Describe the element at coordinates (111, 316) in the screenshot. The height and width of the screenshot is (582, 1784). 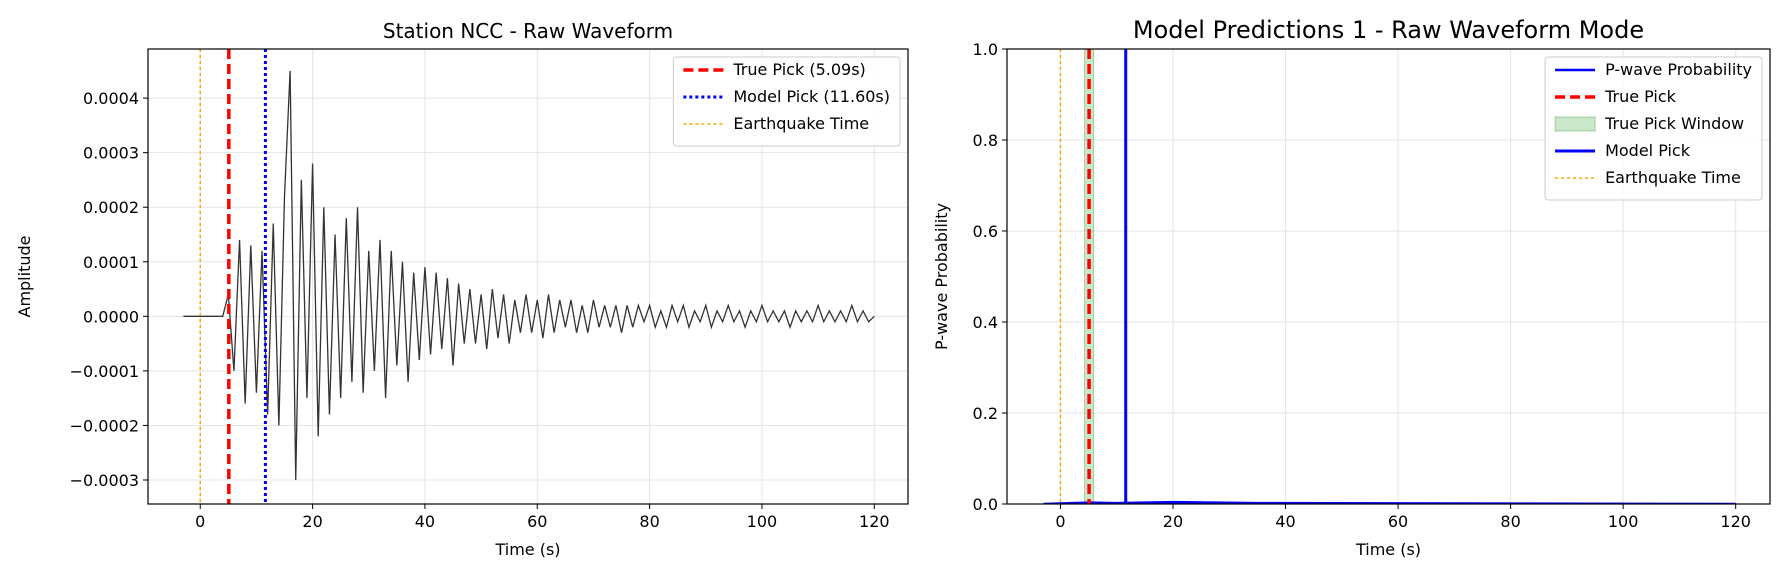
I see `y-tick-label: 0.0000` at that location.